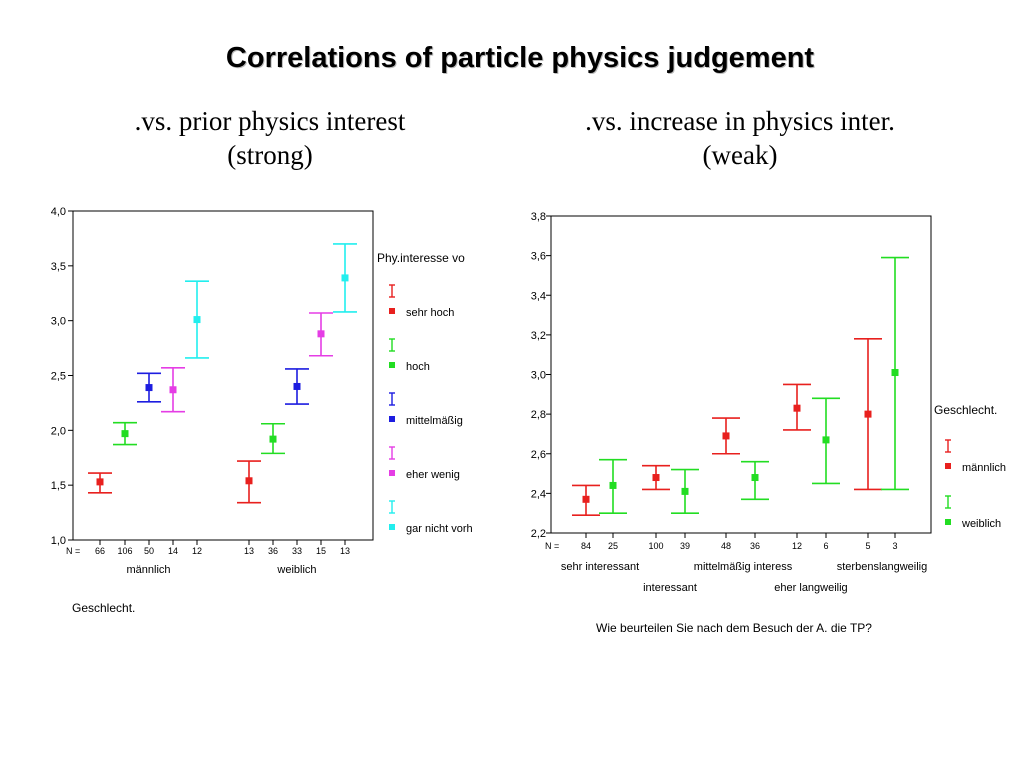 Image resolution: width=1024 pixels, height=768 pixels. Describe the element at coordinates (552, 546) in the screenshot. I see `right-n-label: N =` at that location.